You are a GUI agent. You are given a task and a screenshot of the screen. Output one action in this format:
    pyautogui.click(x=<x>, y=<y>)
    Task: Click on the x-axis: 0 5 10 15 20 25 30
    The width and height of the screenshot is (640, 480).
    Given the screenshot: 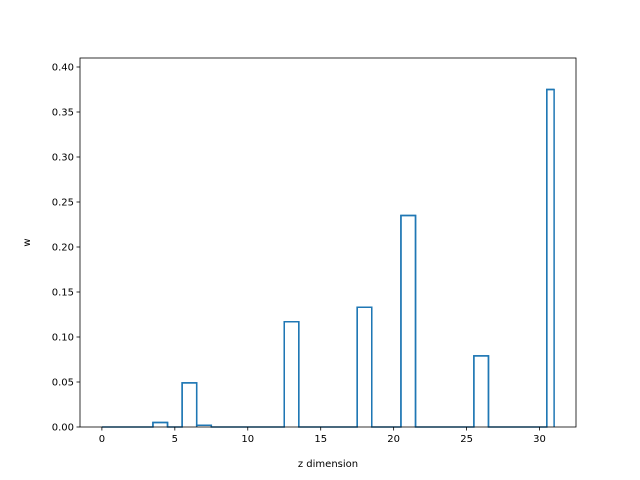 What is the action you would take?
    pyautogui.click(x=322, y=436)
    